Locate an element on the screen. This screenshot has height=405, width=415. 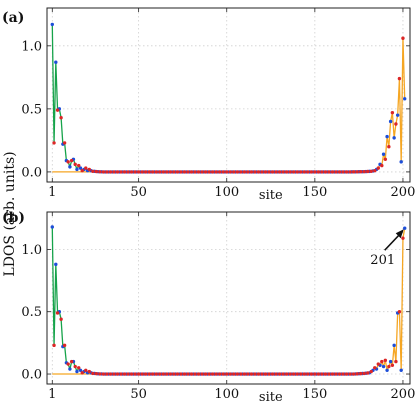
y-axis-label: LDOS (arb. units) is located at coordinates (10, 213).